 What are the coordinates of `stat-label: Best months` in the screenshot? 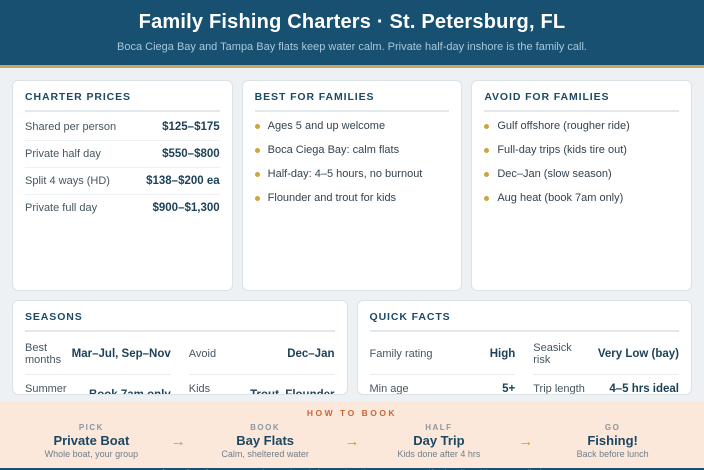 It's located at (43, 354).